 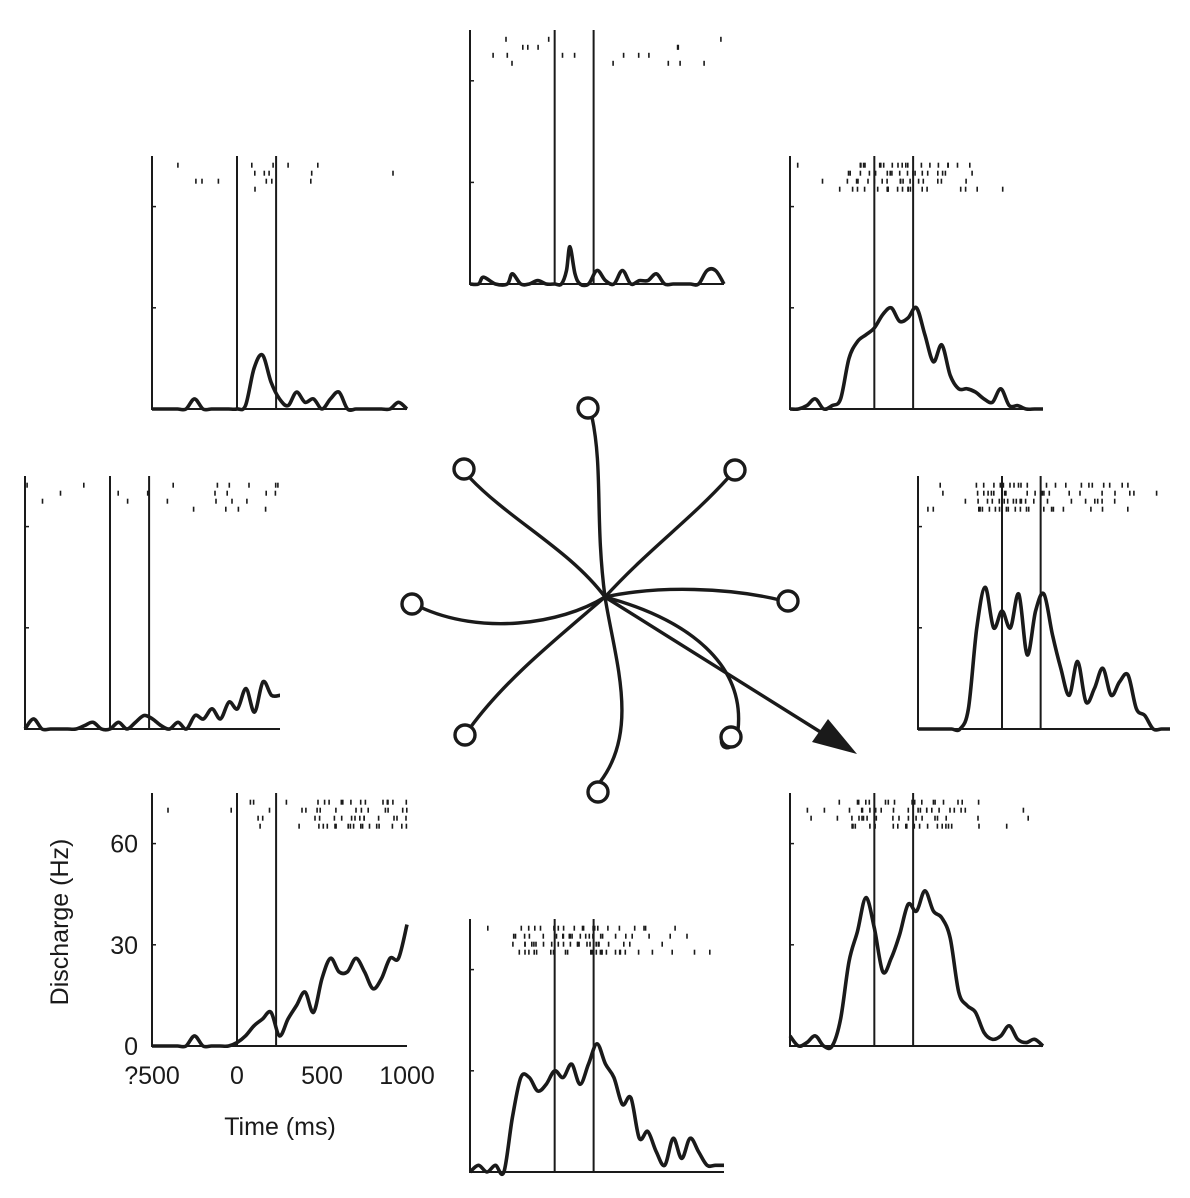 I want to click on sdf-curve-right, so click(x=1044, y=659).